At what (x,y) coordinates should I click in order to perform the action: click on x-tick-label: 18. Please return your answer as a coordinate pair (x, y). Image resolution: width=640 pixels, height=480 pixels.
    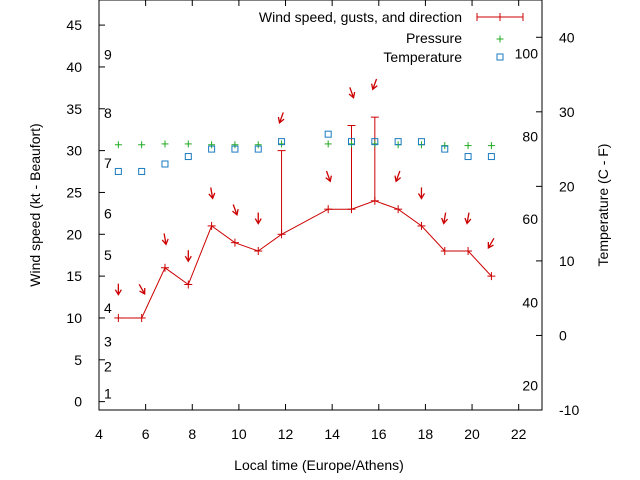
    Looking at the image, I should click on (426, 434).